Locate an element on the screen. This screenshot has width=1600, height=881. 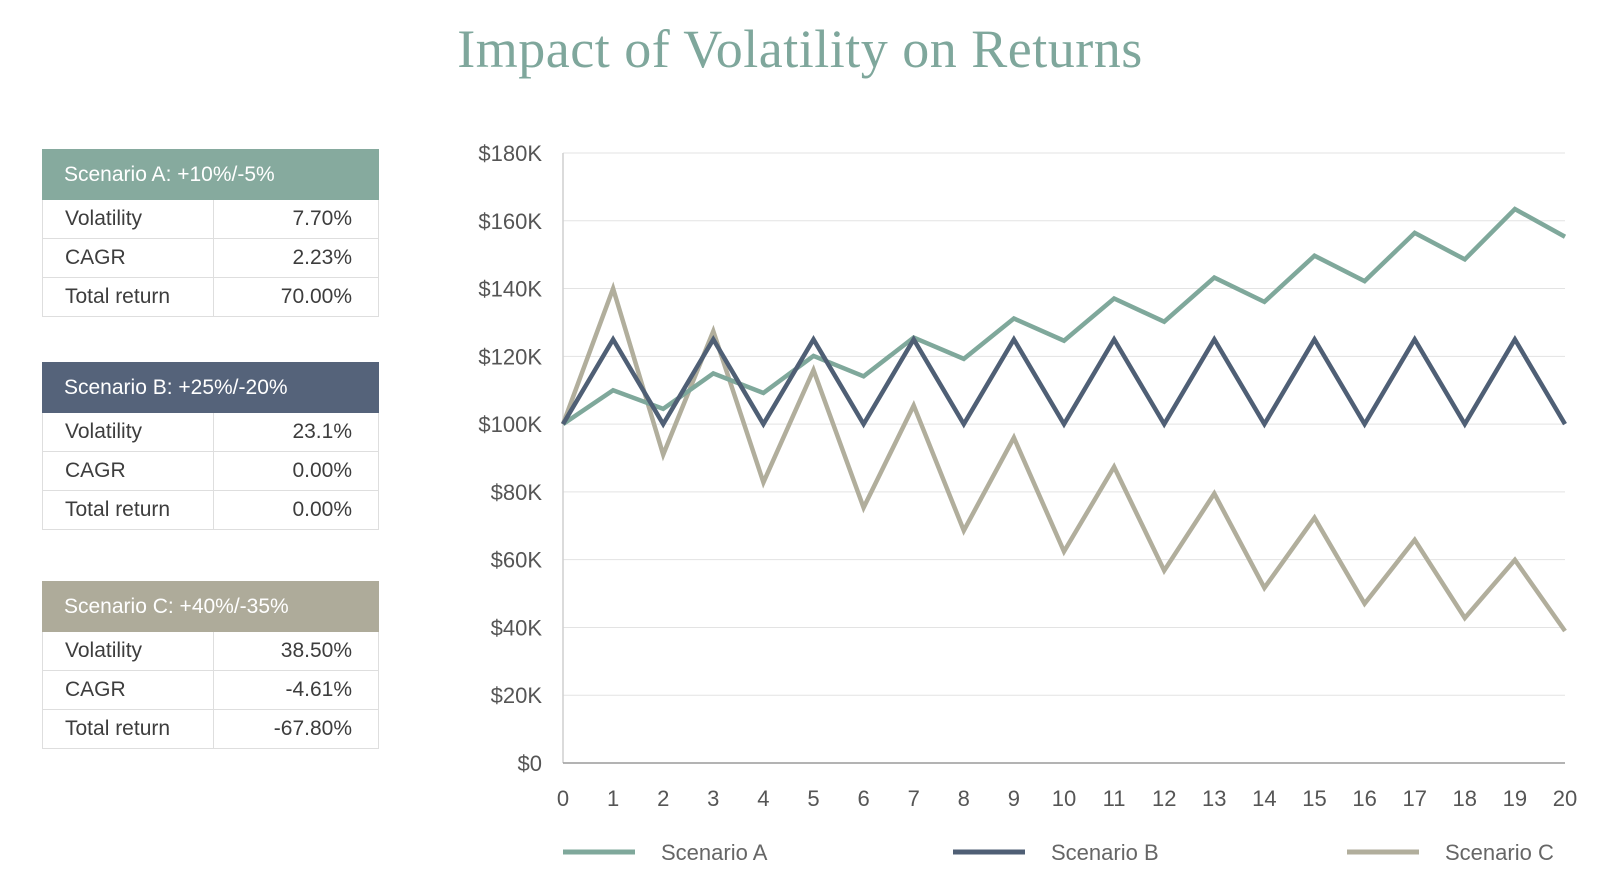
table-row: Volatility 7.70% is located at coordinates (210, 219).